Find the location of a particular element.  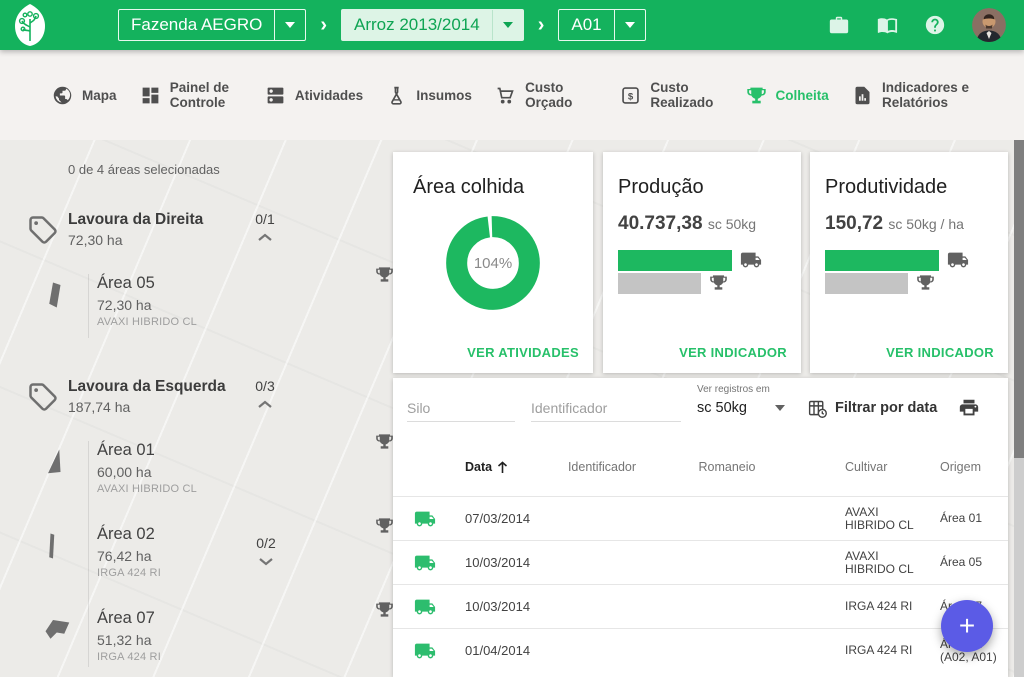

tab-label: Indicadores e Relatórios is located at coordinates (926, 95).